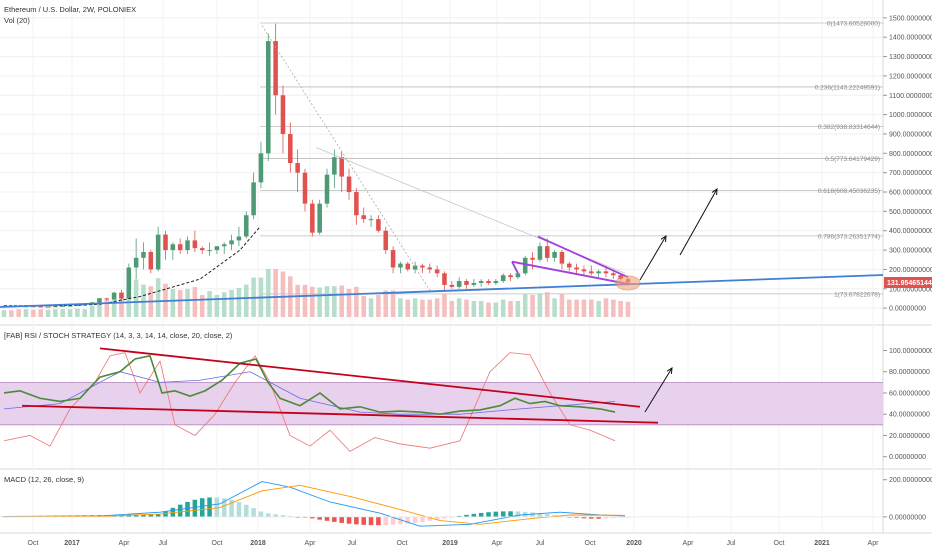 Image resolution: width=932 pixels, height=550 pixels. I want to click on rsi-tick-label: 40.00000000, so click(909, 415).